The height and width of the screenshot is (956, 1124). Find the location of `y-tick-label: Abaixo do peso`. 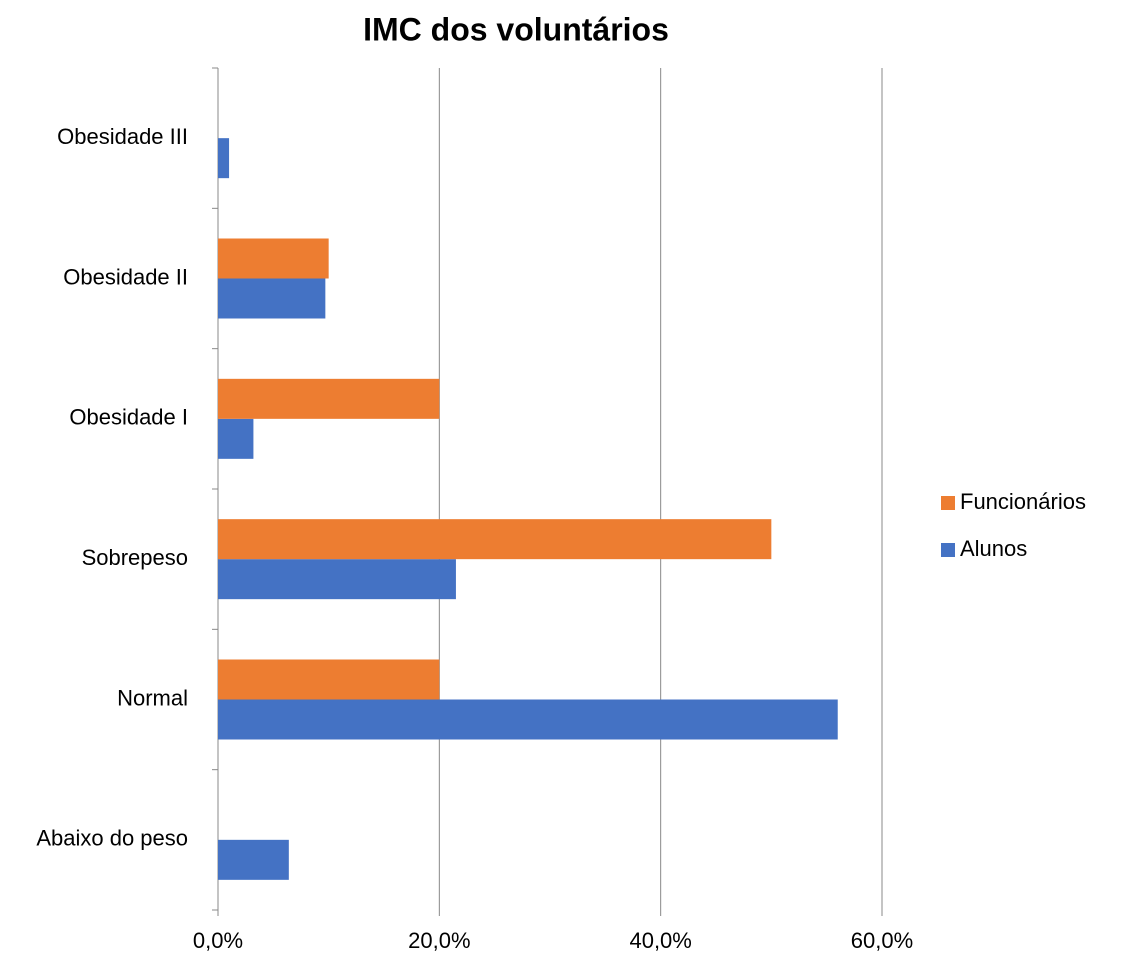

y-tick-label: Abaixo do peso is located at coordinates (112, 838).